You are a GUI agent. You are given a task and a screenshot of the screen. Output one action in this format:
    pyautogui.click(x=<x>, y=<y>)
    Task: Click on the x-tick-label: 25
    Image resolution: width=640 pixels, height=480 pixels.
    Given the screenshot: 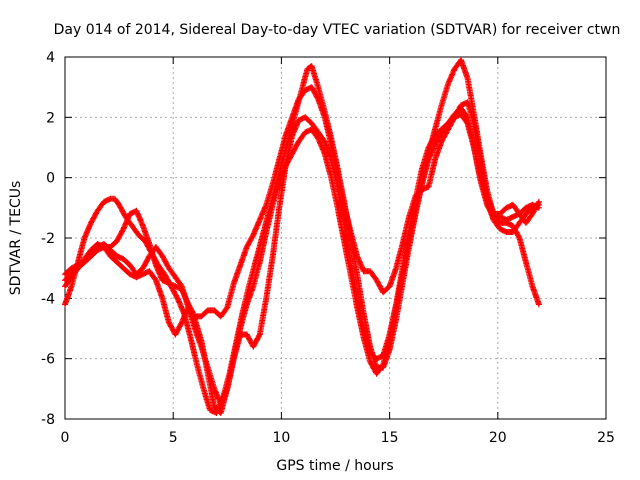 What is the action you would take?
    pyautogui.click(x=606, y=438)
    